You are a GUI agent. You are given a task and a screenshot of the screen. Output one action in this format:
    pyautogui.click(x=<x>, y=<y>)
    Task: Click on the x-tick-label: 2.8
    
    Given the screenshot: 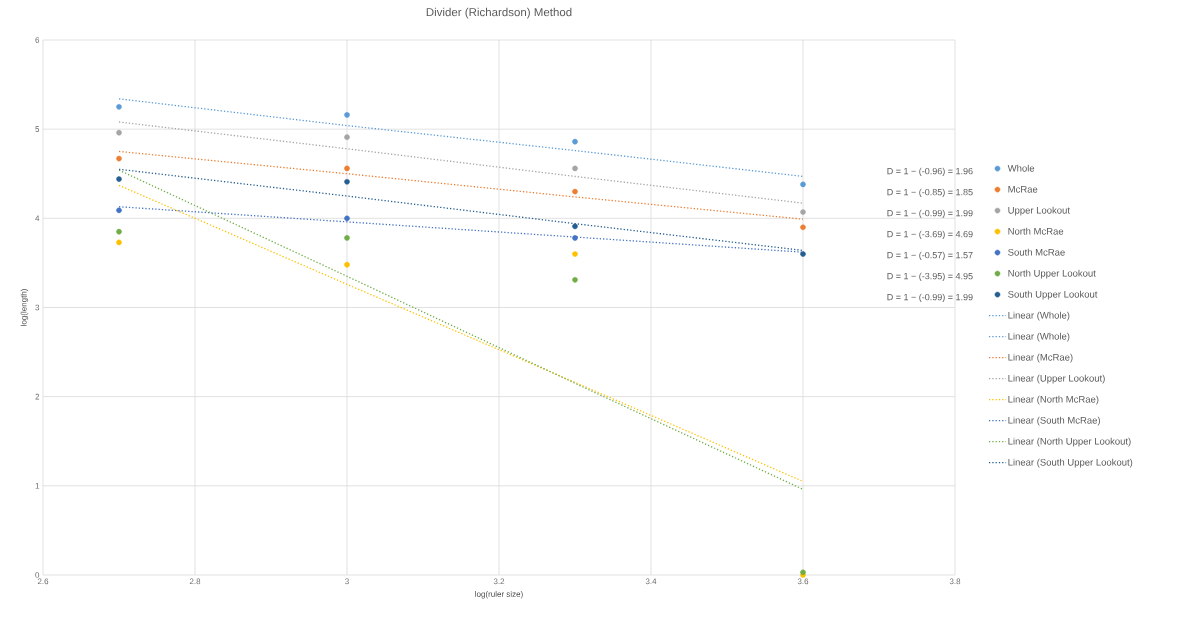 What is the action you would take?
    pyautogui.click(x=195, y=581)
    